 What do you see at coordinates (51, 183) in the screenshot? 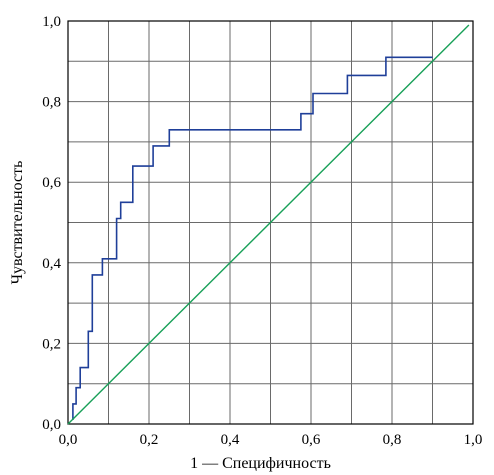
I see `y-tick-label: 0,6` at bounding box center [51, 183].